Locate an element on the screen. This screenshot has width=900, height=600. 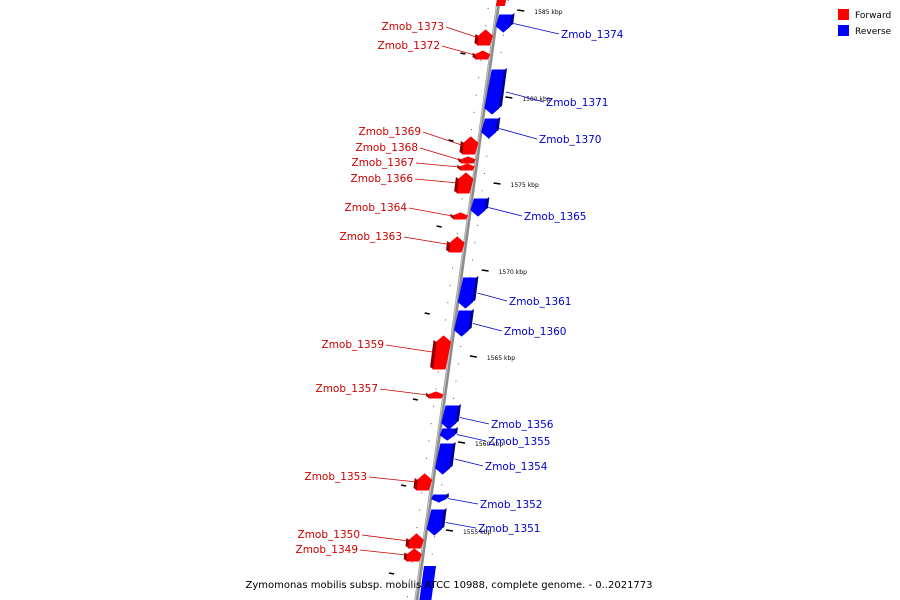
gene-partial-top is located at coordinates (501, 3).